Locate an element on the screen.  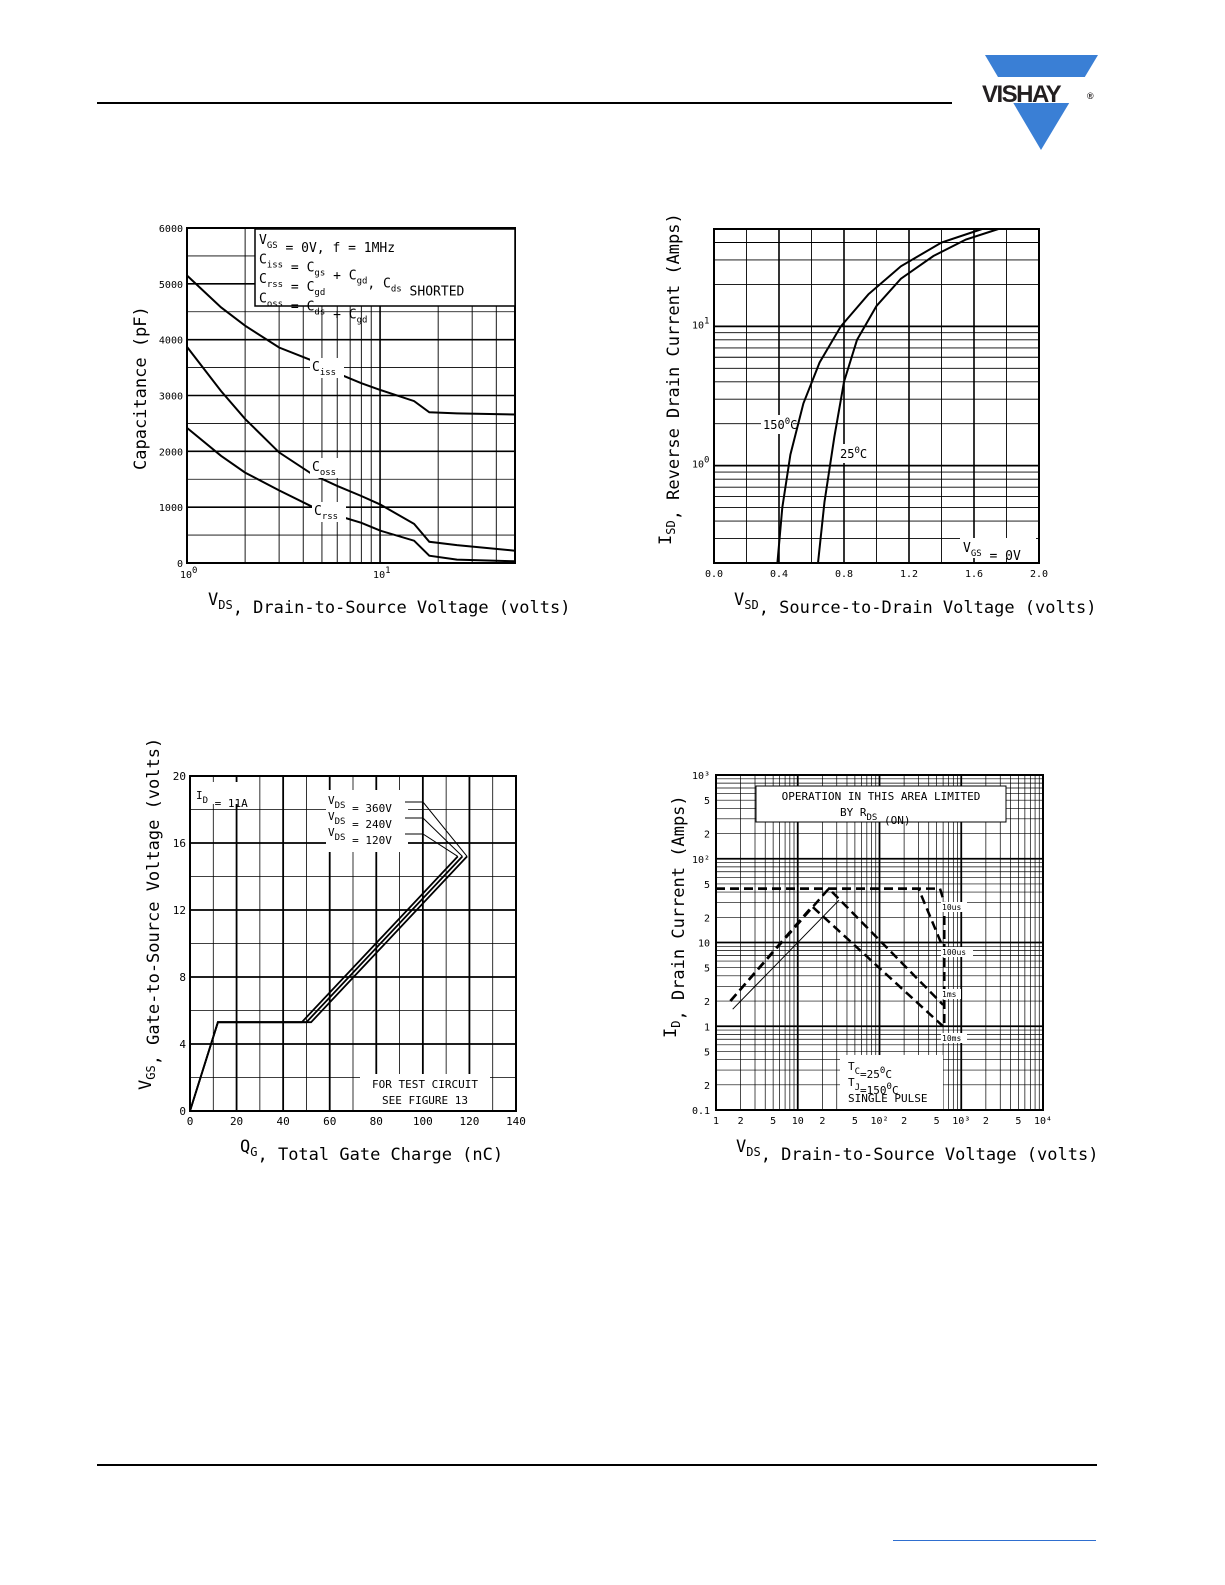
y-tick-label: 3000 is located at coordinates (171, 397).